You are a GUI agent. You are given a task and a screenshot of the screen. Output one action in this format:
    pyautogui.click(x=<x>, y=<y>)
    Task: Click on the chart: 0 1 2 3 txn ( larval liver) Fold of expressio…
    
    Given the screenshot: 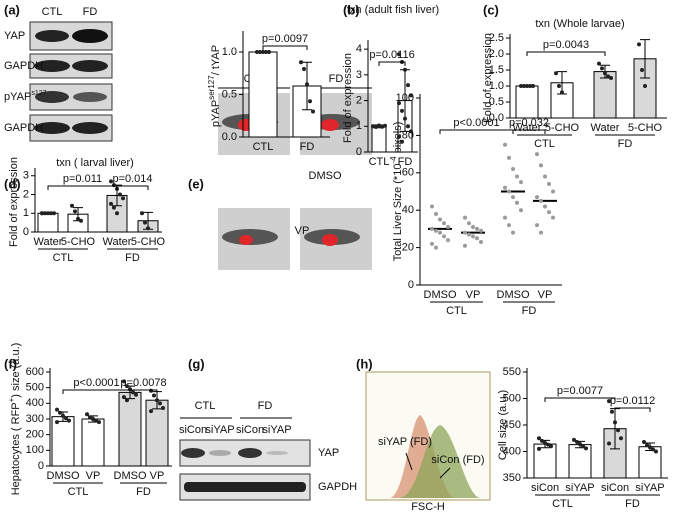 What is the action you would take?
    pyautogui.click(x=87, y=210)
    